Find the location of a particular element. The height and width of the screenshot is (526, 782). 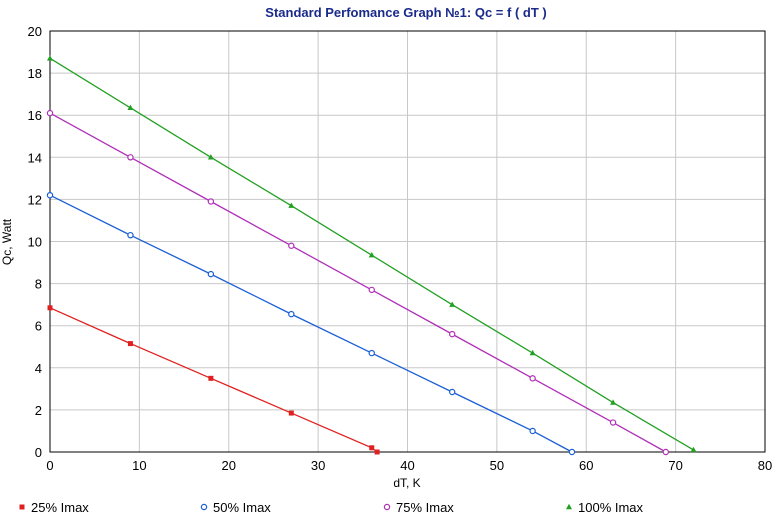

y-tick-label: 0 is located at coordinates (38, 452).